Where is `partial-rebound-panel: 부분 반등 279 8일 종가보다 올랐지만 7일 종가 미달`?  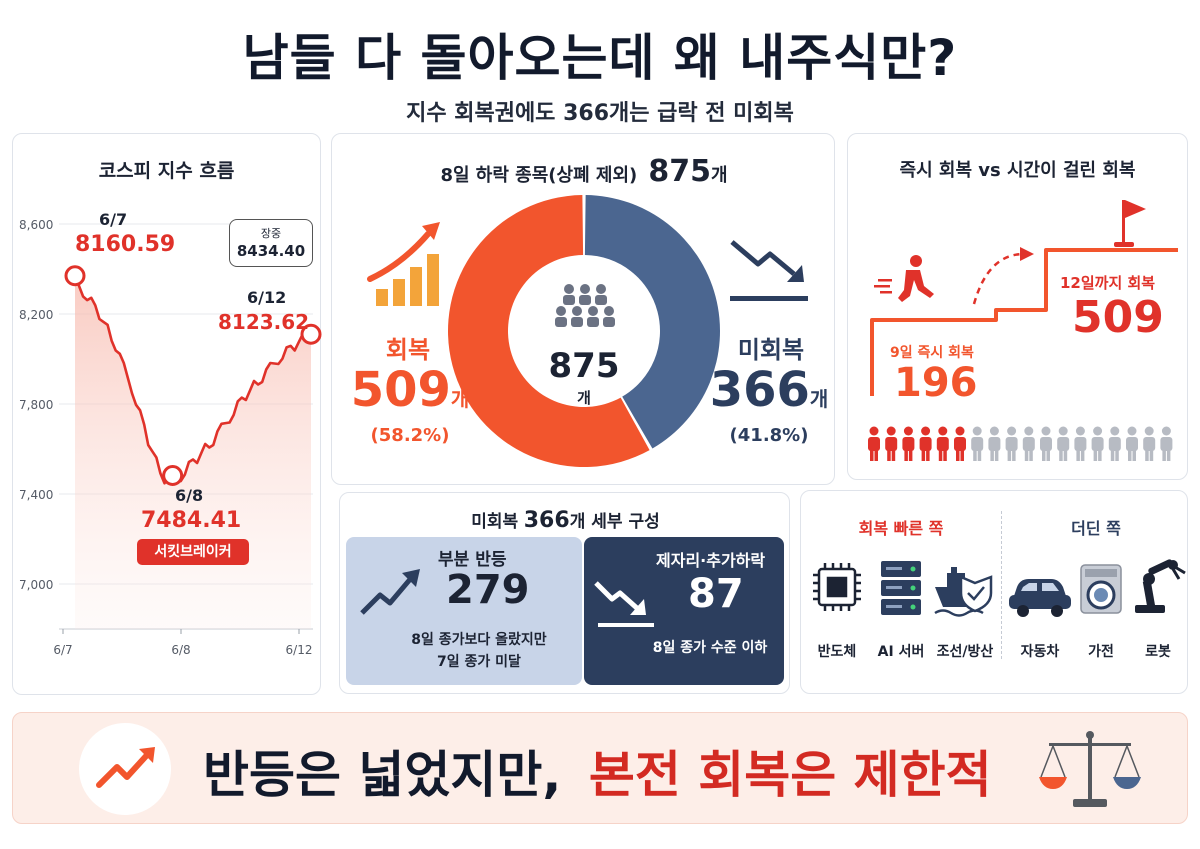 partial-rebound-panel: 부분 반등 279 8일 종가보다 올랐지만 7일 종가 미달 is located at coordinates (464, 611).